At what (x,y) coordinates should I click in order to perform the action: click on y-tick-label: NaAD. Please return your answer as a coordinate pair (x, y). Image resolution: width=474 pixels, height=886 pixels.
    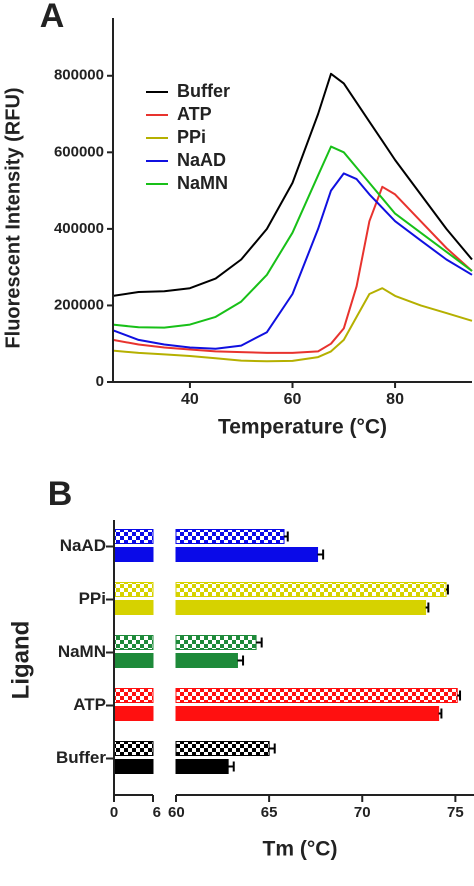
    Looking at the image, I should click on (83, 545).